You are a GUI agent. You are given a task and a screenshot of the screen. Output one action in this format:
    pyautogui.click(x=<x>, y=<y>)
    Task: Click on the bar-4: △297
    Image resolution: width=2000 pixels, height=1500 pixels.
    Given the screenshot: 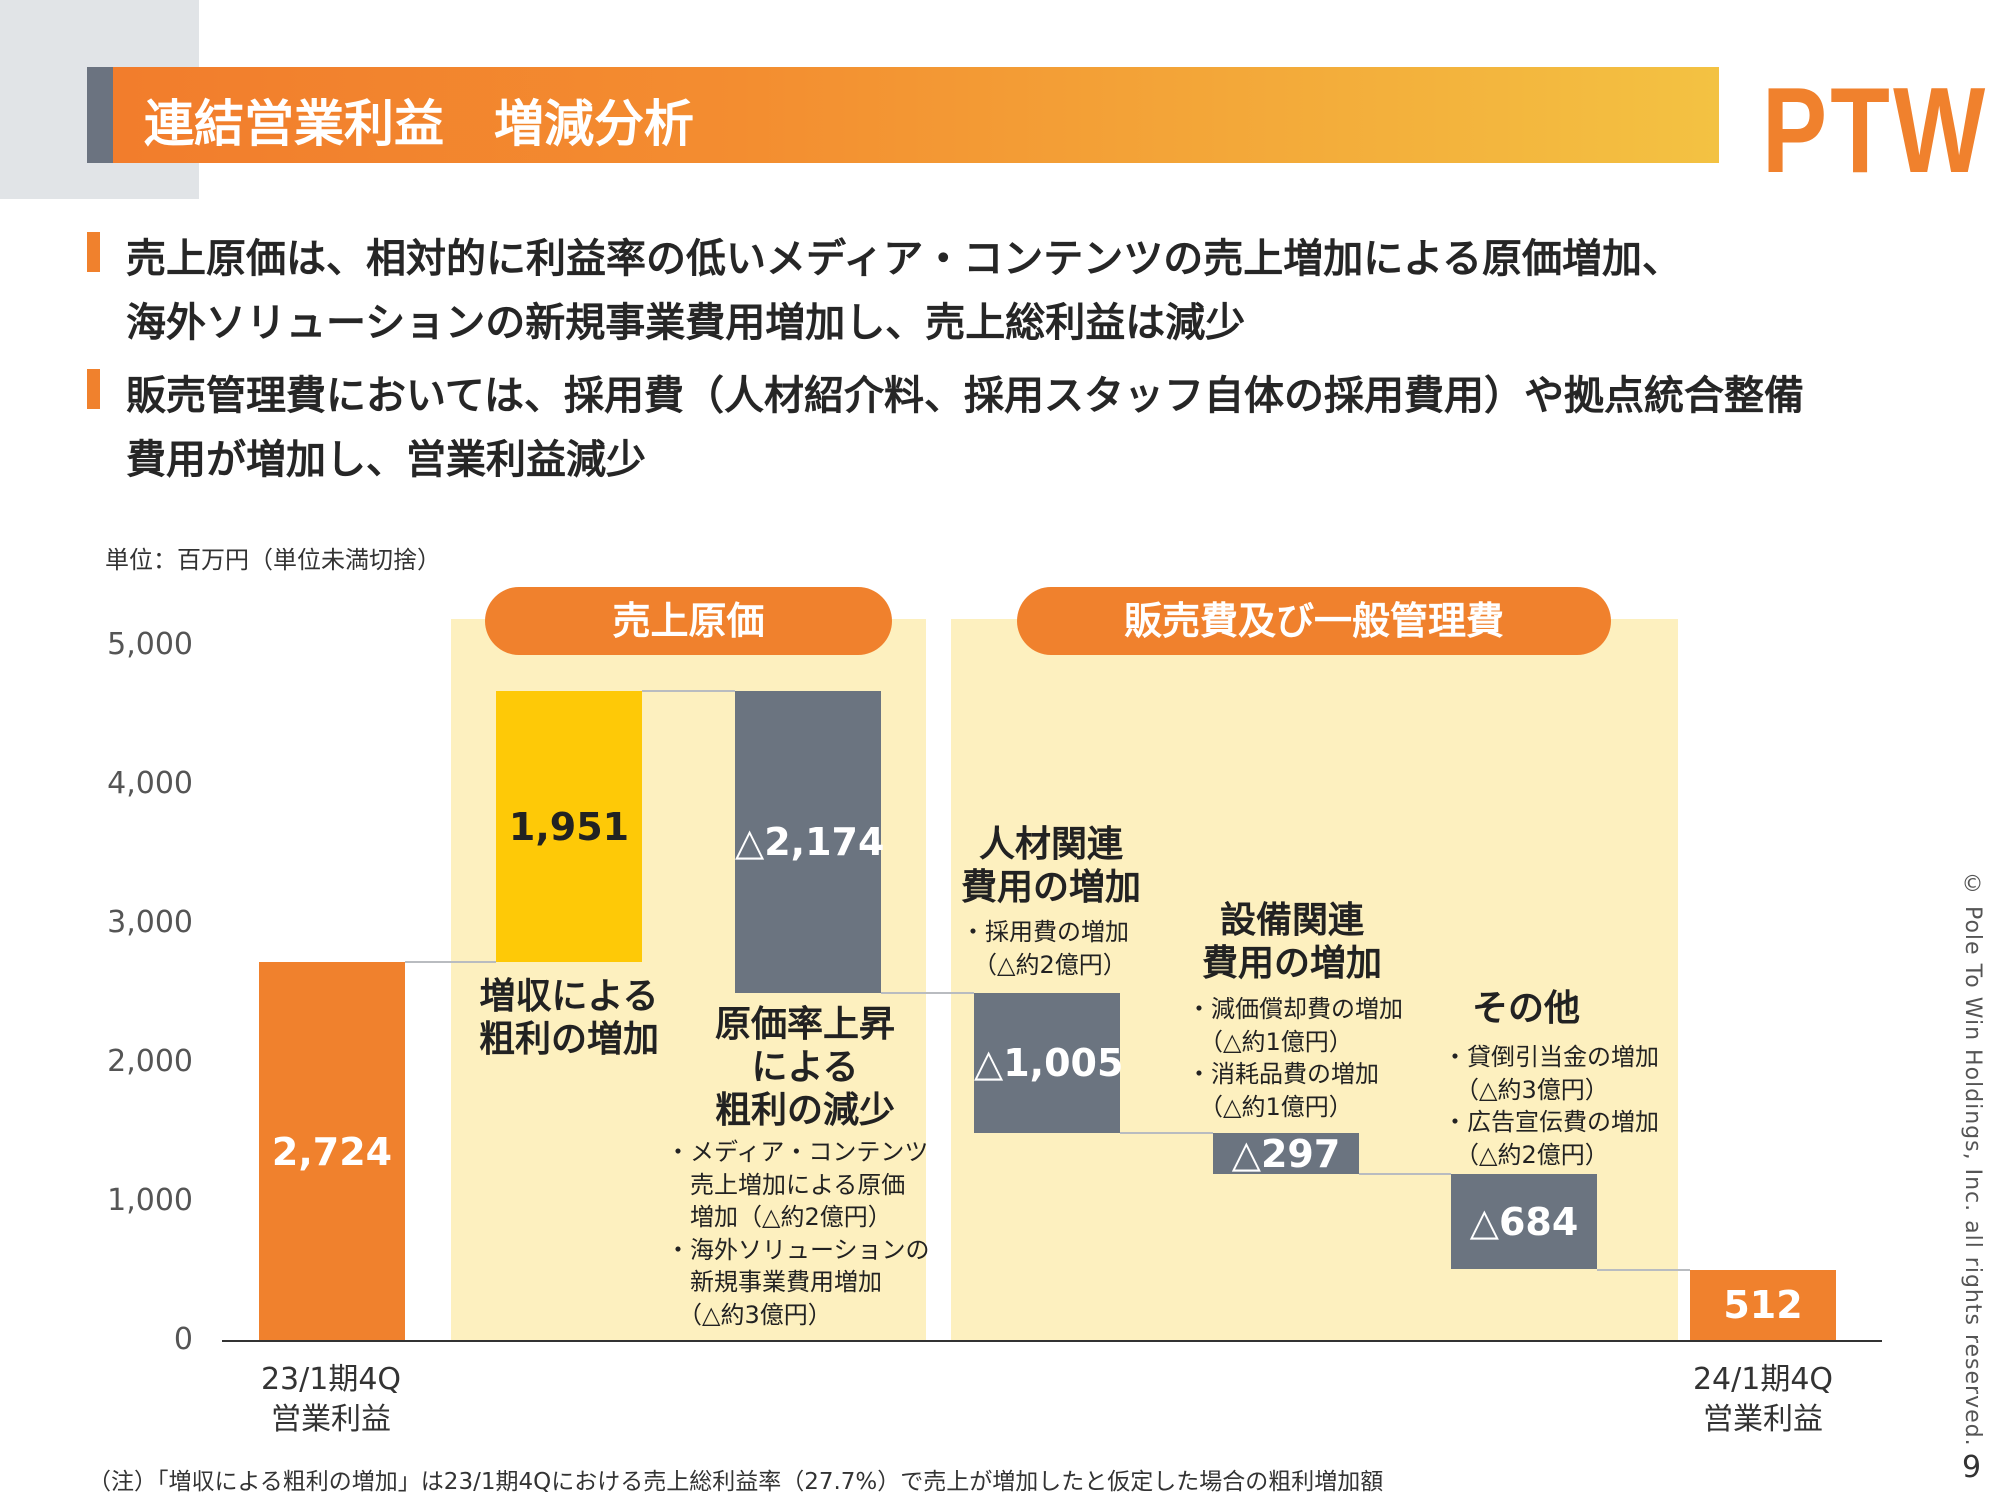 What is the action you would take?
    pyautogui.click(x=1286, y=1153)
    